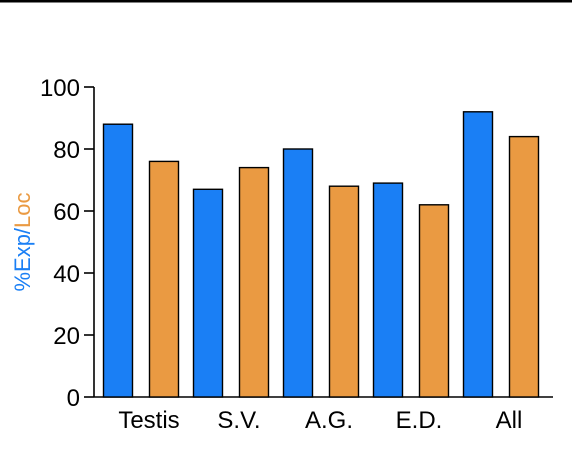 Image resolution: width=572 pixels, height=456 pixels. What do you see at coordinates (118, 260) in the screenshot?
I see `bar-series1-testis` at bounding box center [118, 260].